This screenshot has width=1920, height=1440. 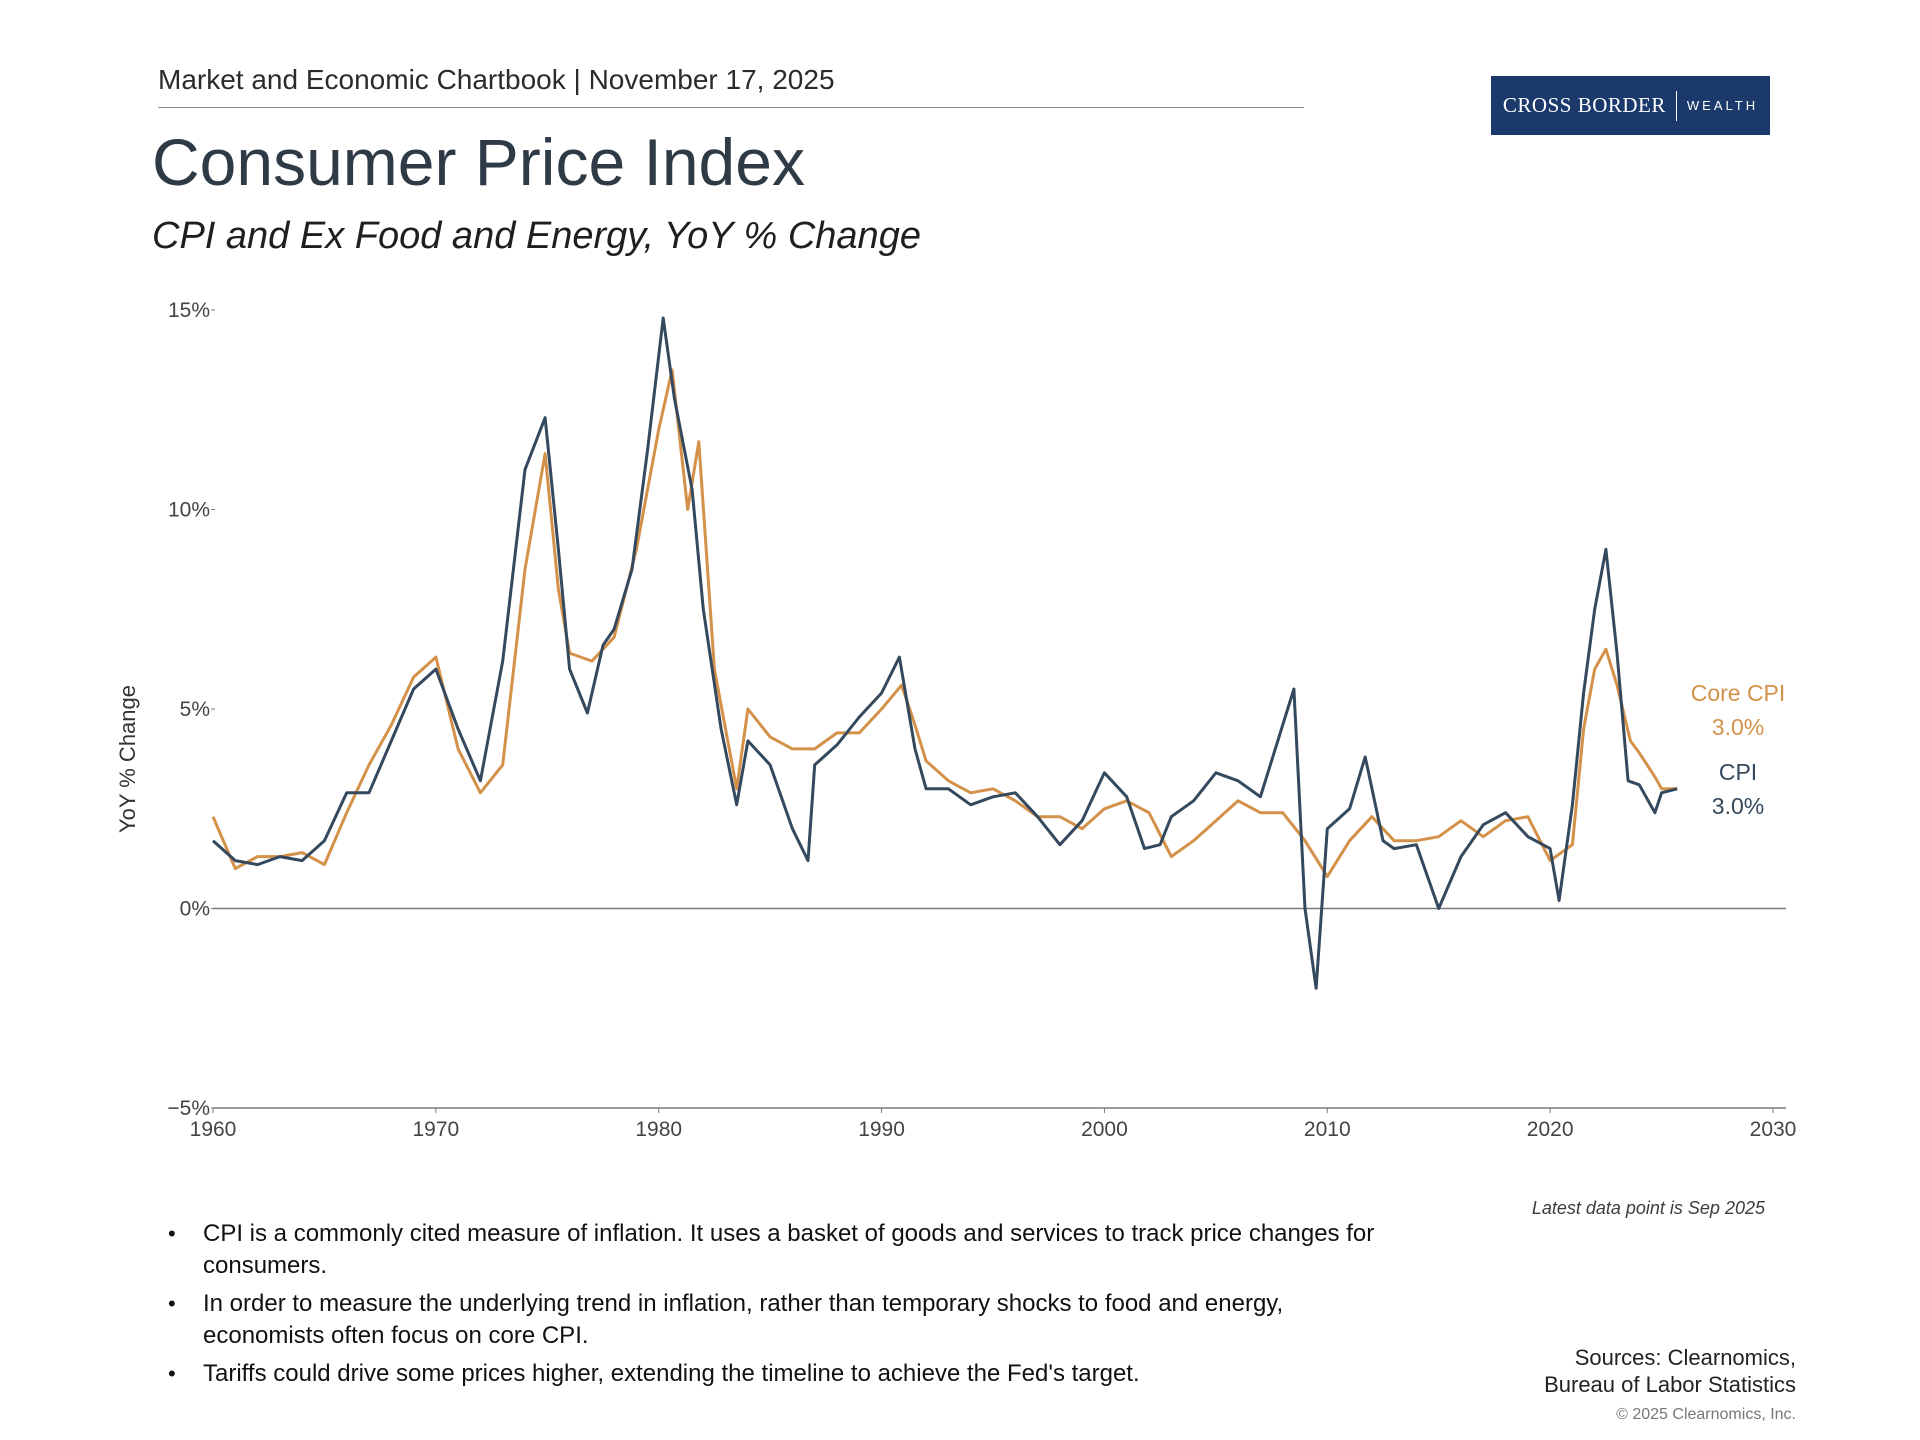 What do you see at coordinates (478, 162) in the screenshot?
I see `page-title: Consumer Price Index` at bounding box center [478, 162].